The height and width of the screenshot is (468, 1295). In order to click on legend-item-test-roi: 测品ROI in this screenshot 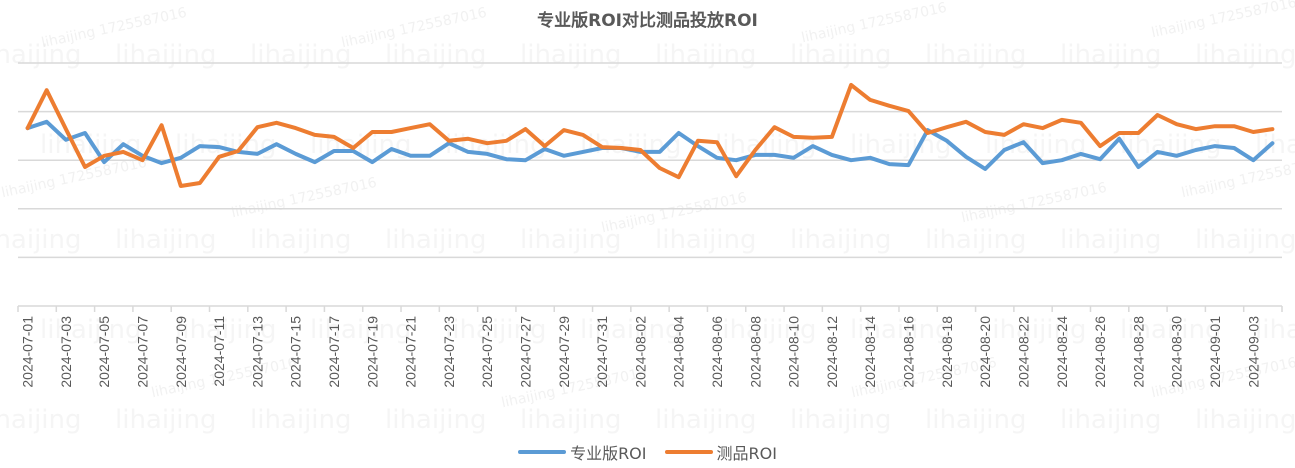, I will do `click(720, 452)`.